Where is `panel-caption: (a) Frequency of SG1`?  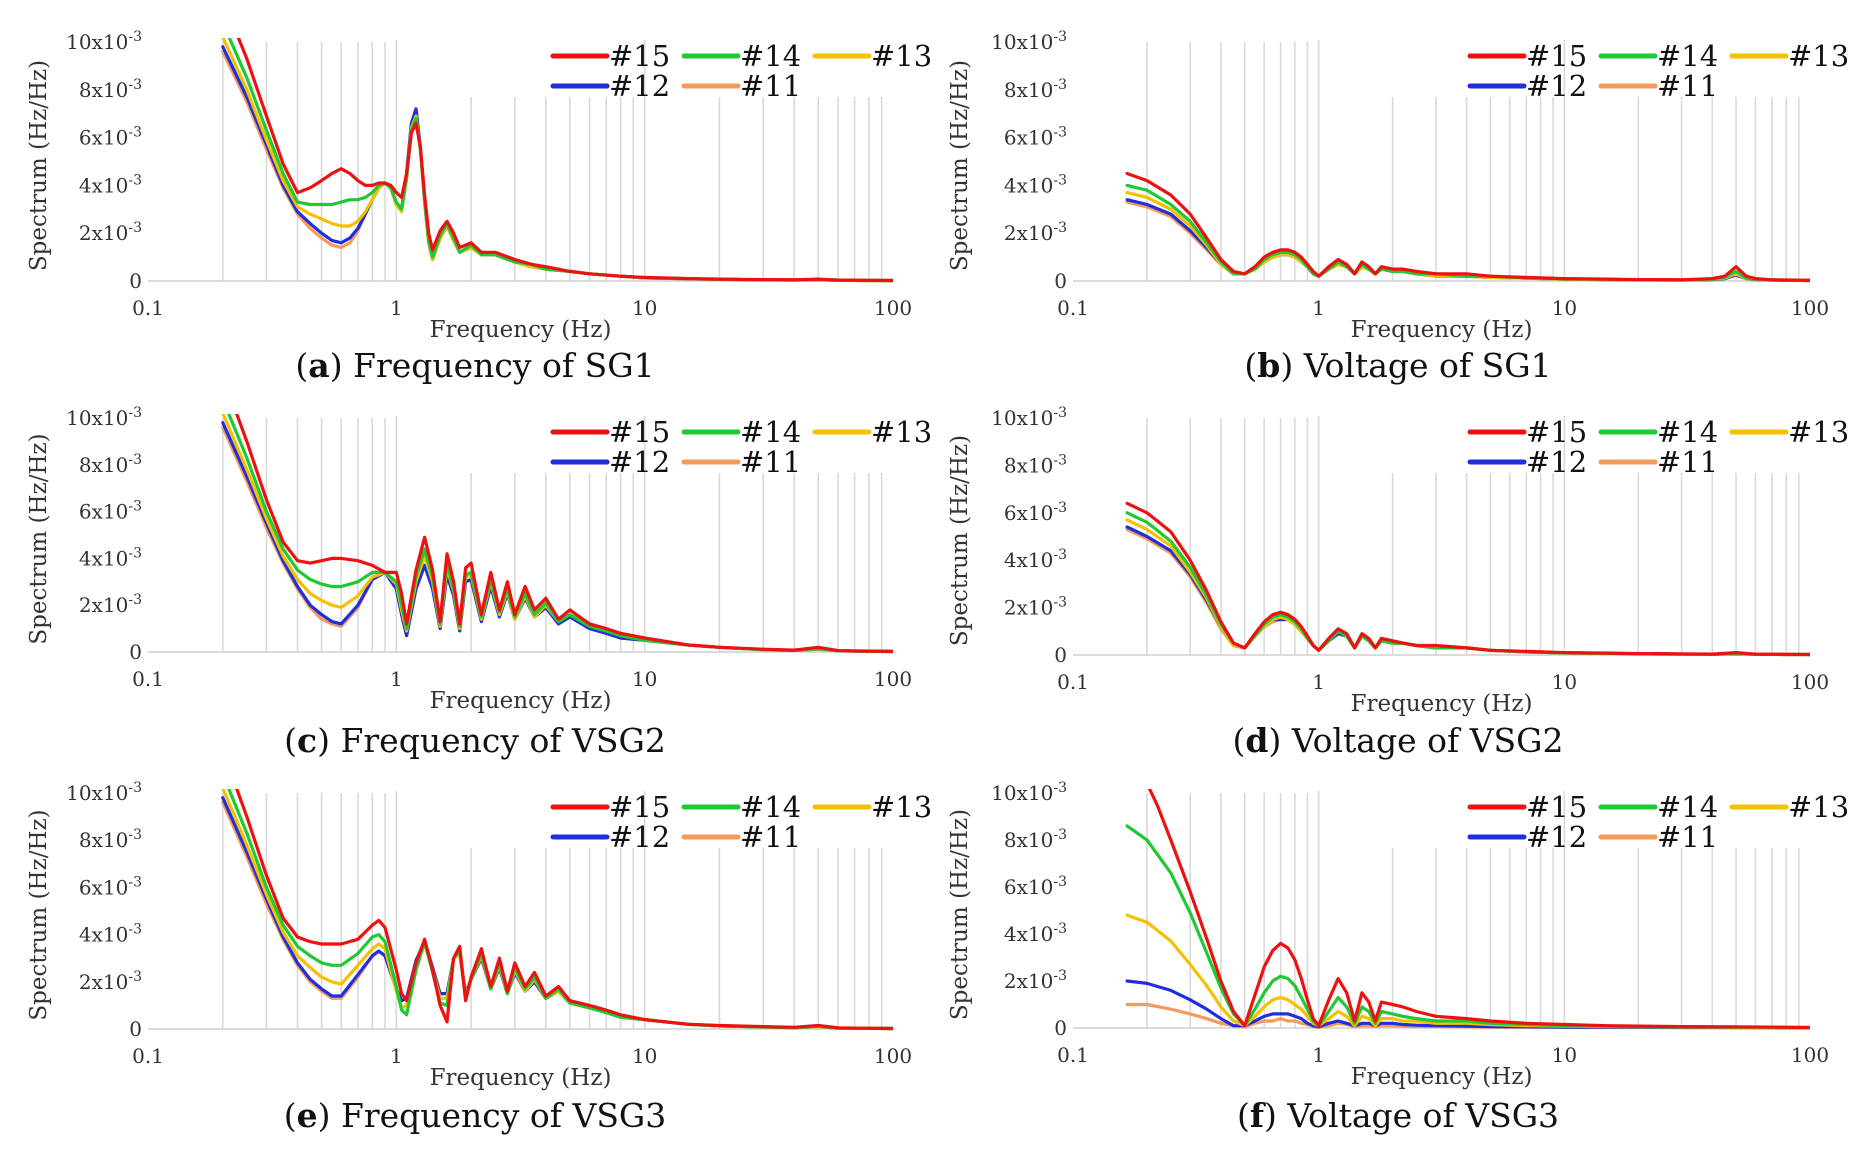
panel-caption: (a) Frequency of SG1 is located at coordinates (474, 365).